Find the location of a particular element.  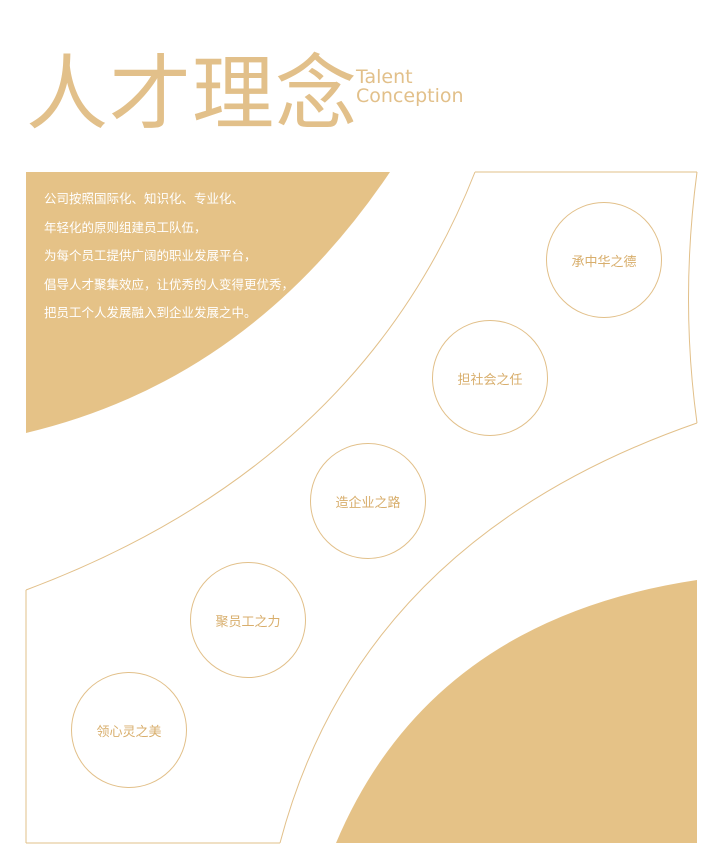

right-notch-line is located at coordinates (693, 297).